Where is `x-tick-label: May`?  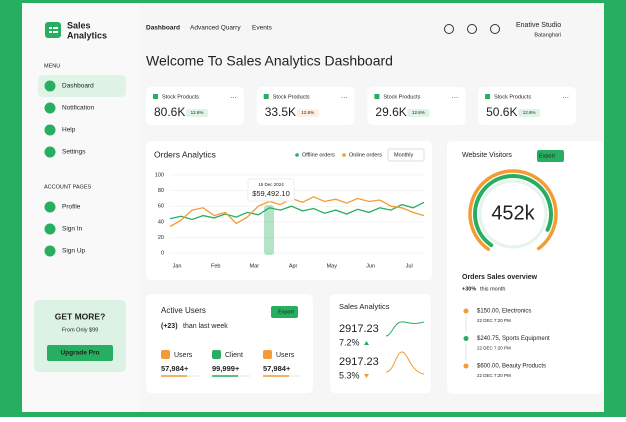
x-tick-label: May is located at coordinates (332, 266).